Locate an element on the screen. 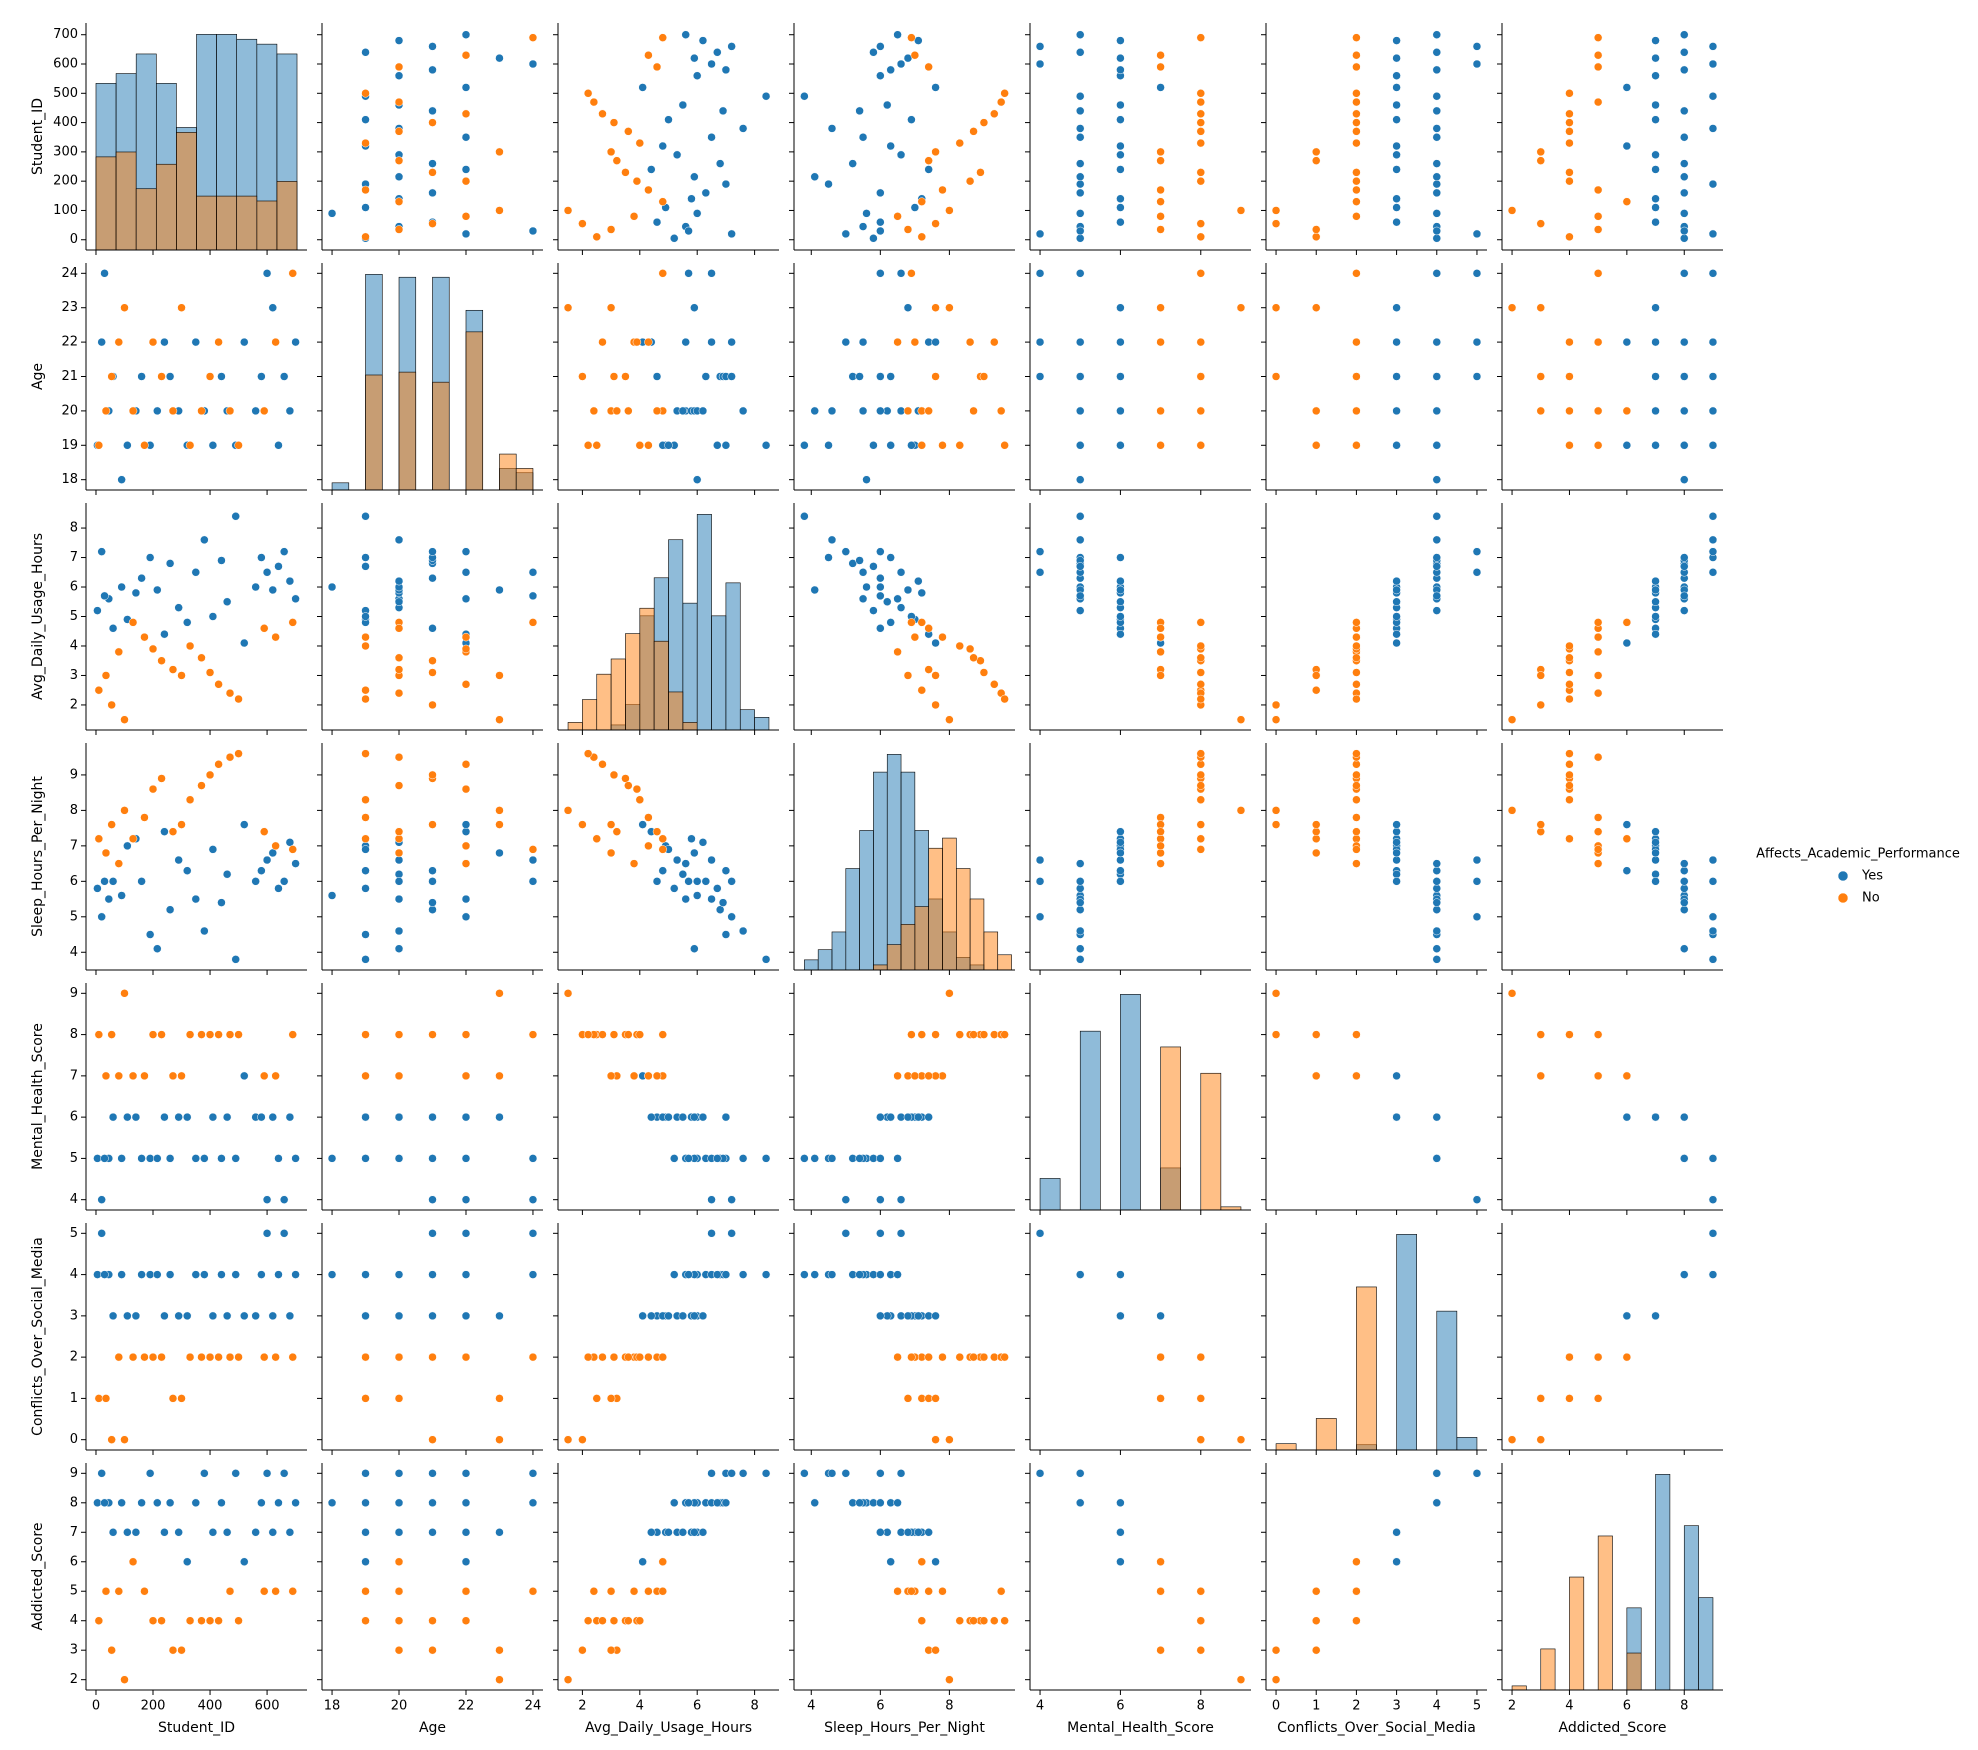 This screenshot has height=1750, width=1978. legend-title: Affects_Academic_Performance is located at coordinates (1858, 854).